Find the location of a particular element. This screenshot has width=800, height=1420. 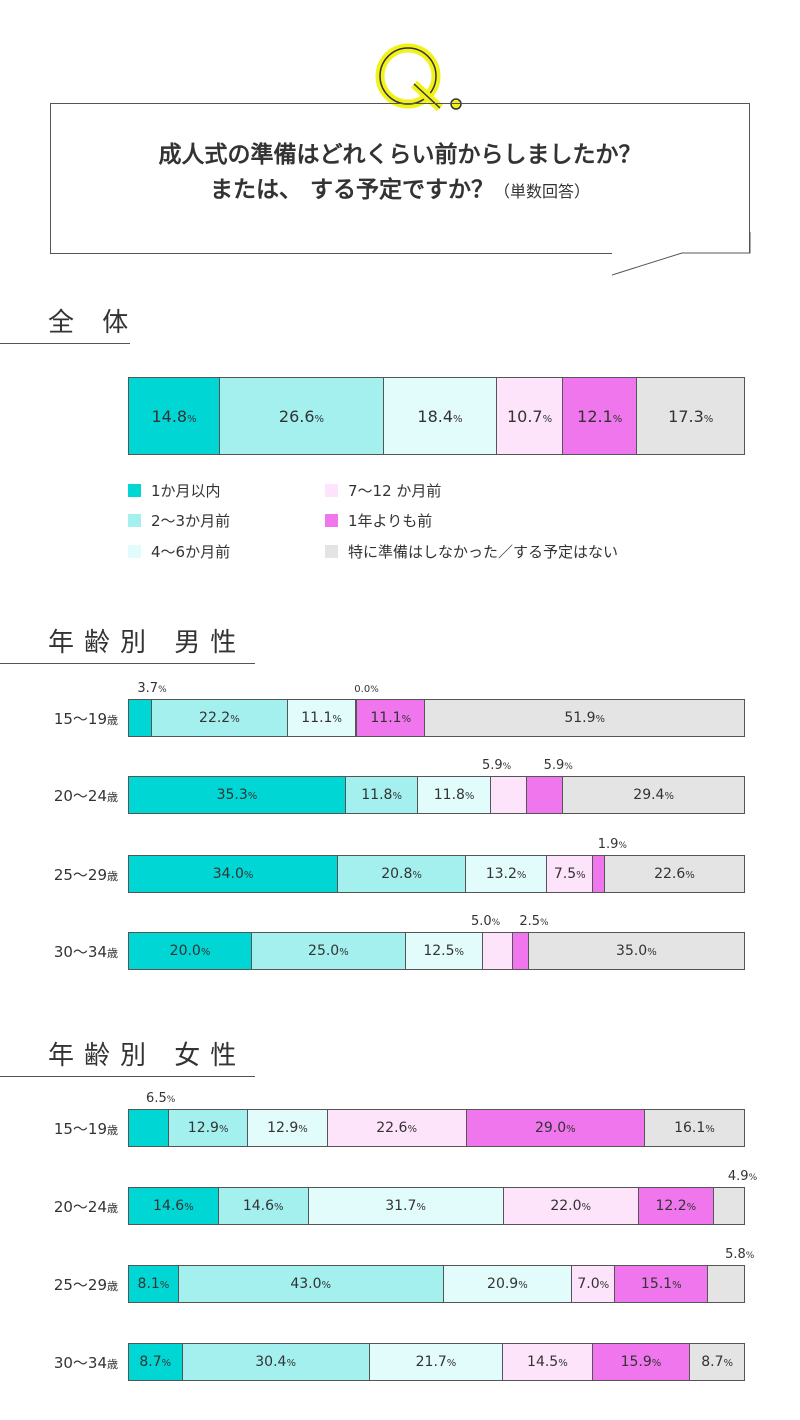

segment-label: 16.1% is located at coordinates (694, 1128).